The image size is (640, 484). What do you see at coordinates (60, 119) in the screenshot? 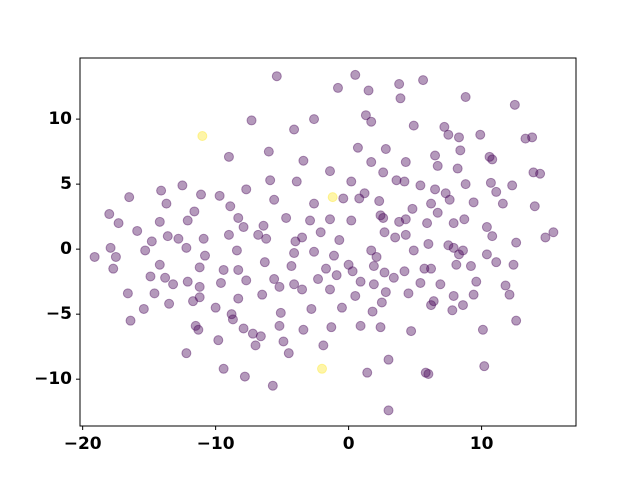
I see `y-tick-label: 10` at bounding box center [60, 119].